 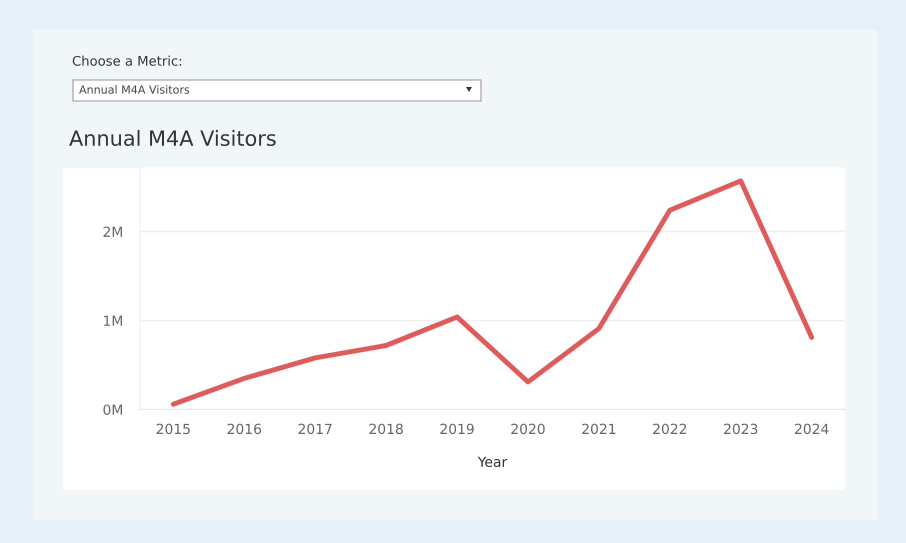 What do you see at coordinates (245, 429) in the screenshot?
I see `x-tick-label: 2016` at bounding box center [245, 429].